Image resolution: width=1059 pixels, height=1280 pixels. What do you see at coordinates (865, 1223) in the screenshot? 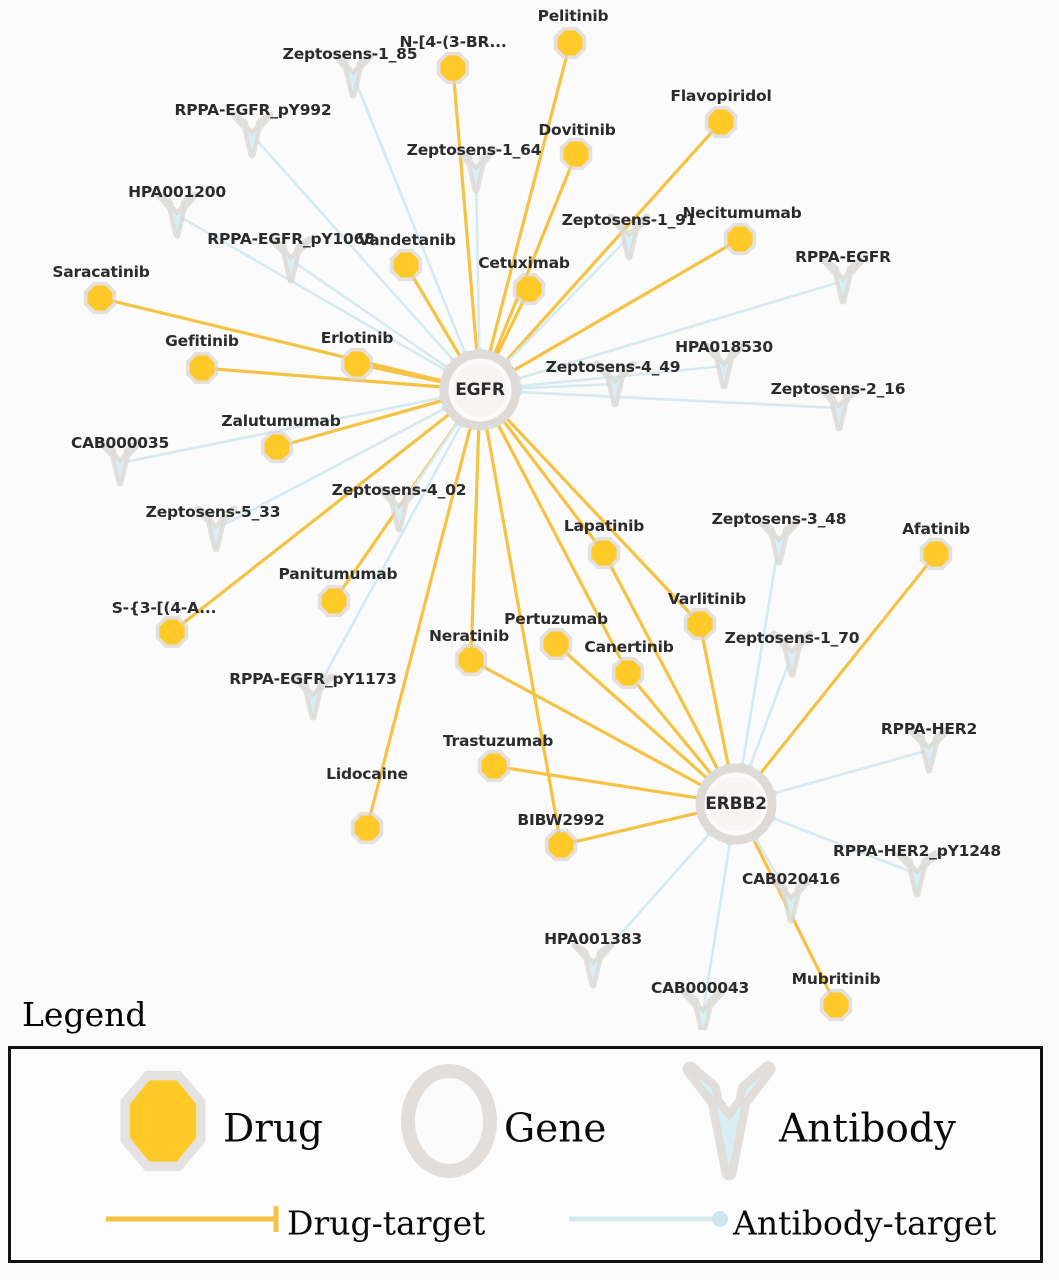
I see `legend-label-antibody-target: Antibody-target` at bounding box center [865, 1223].